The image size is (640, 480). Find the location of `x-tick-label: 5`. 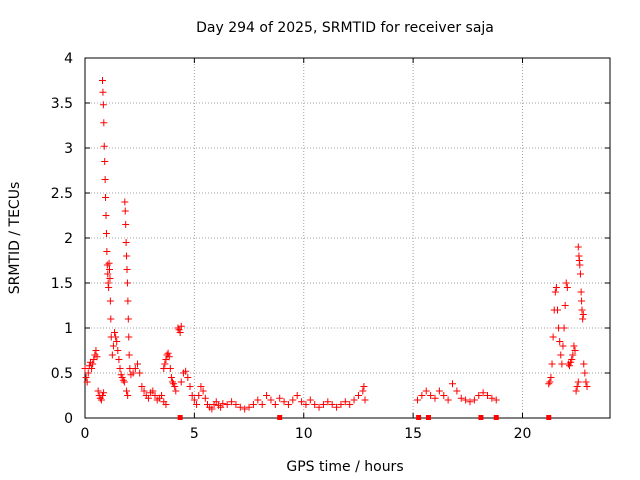

x-tick-label: 5 is located at coordinates (194, 434).